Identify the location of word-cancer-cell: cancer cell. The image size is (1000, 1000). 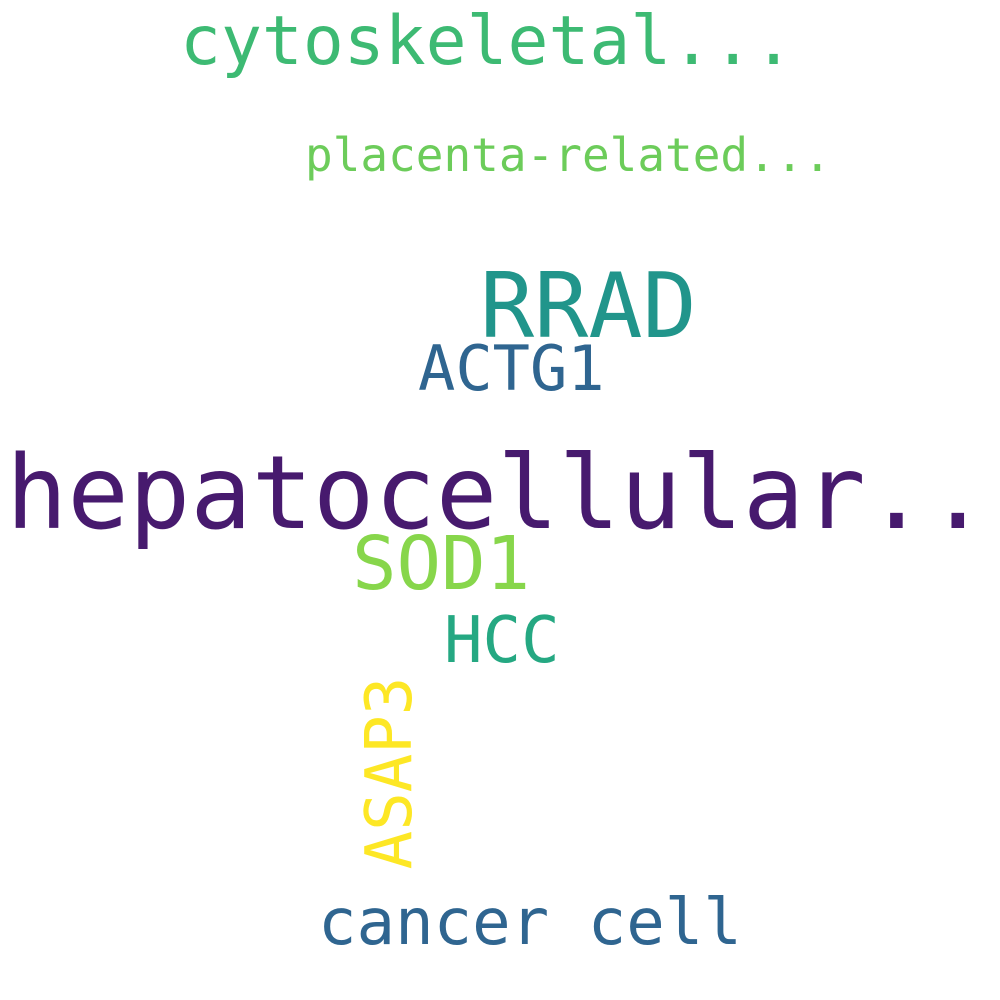
(530, 923).